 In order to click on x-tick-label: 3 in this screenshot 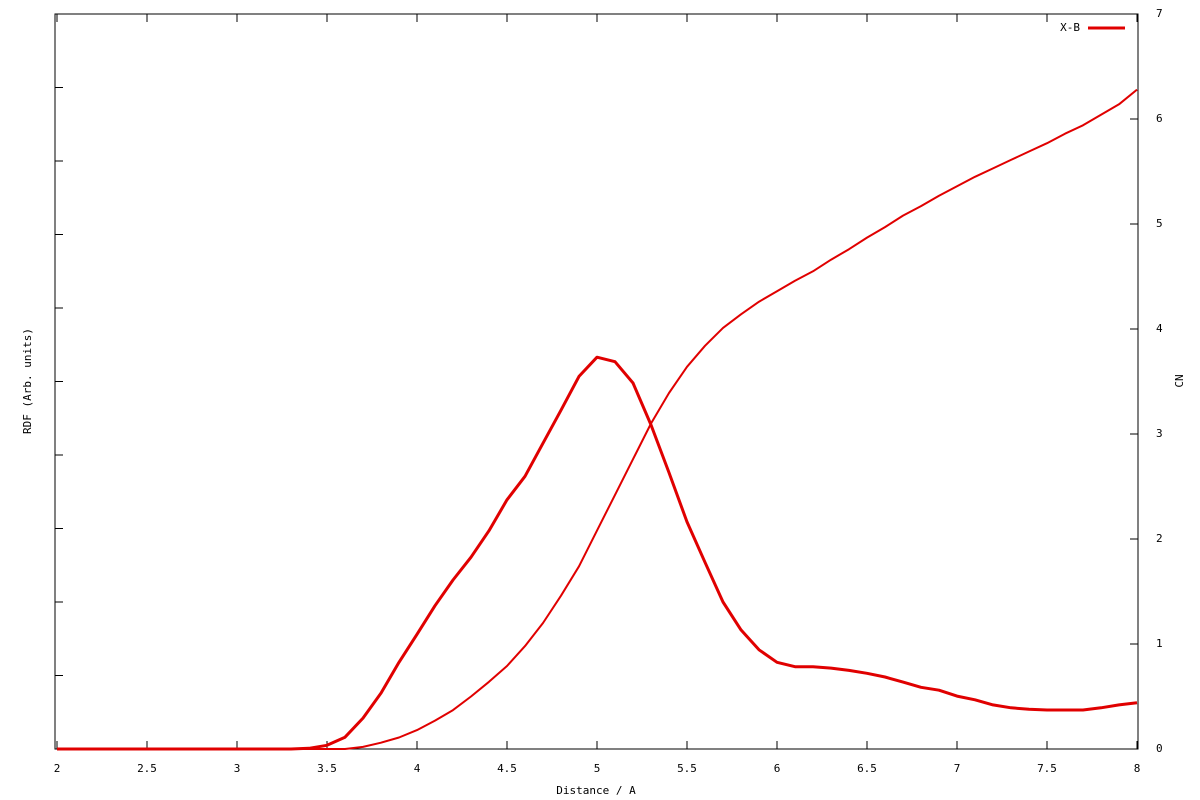, I will do `click(237, 768)`.